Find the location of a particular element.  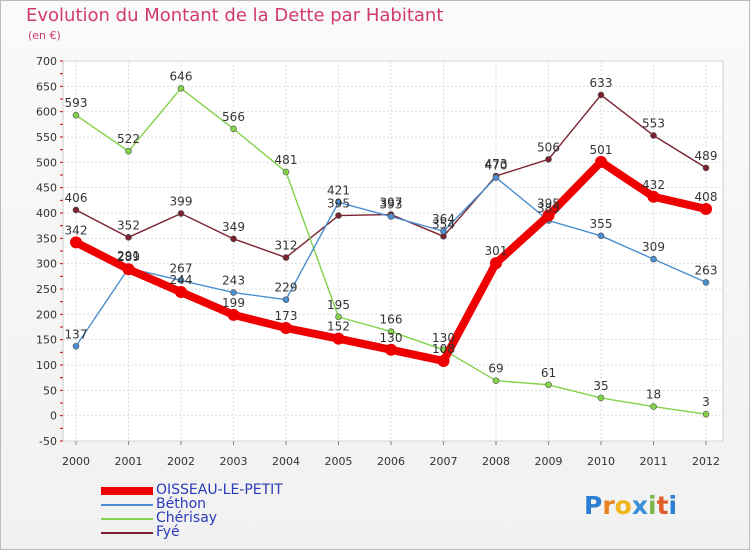

logo-letter: o is located at coordinates (623, 505).